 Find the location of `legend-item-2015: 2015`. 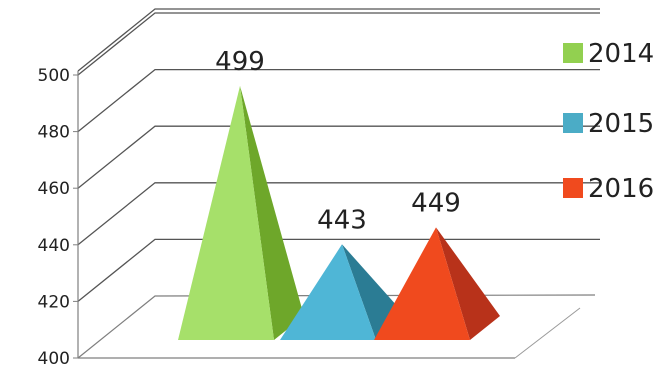

legend-item-2015: 2015 is located at coordinates (608, 124).